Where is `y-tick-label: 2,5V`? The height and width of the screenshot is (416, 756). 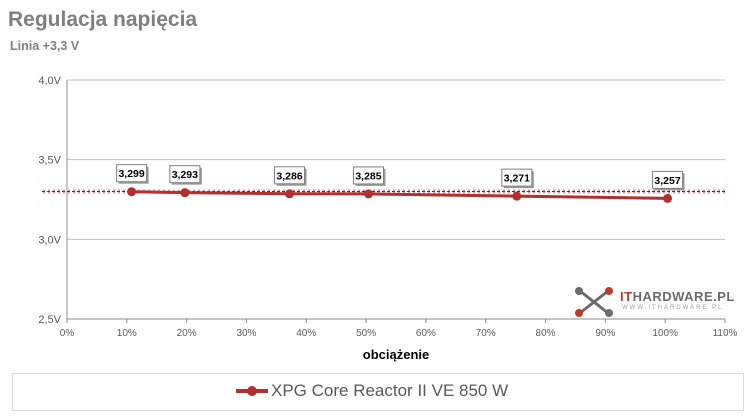
y-tick-label: 2,5V is located at coordinates (49, 320).